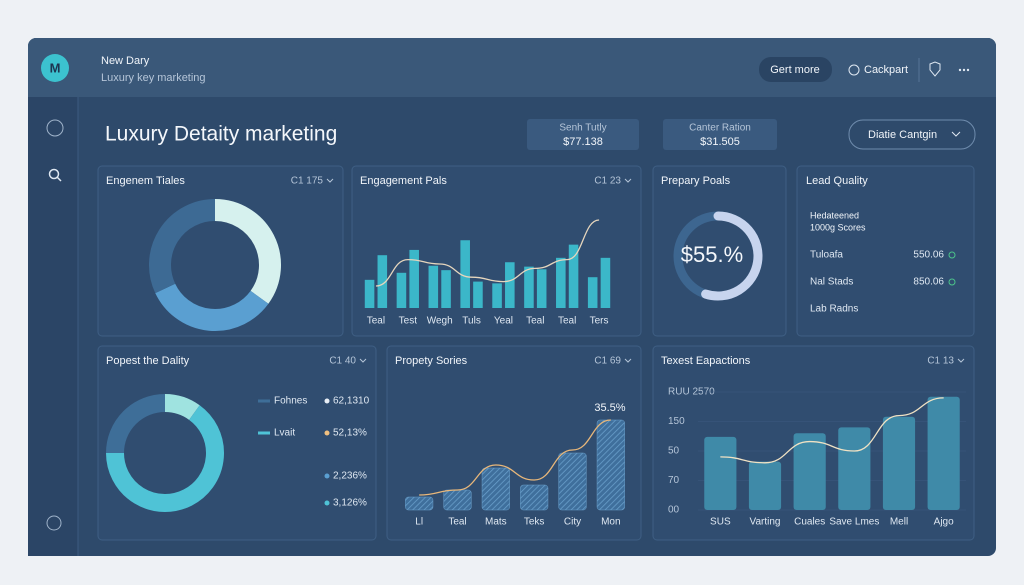 This screenshot has width=1024, height=585. Describe the element at coordinates (54, 174) in the screenshot. I see `search-icon` at that location.